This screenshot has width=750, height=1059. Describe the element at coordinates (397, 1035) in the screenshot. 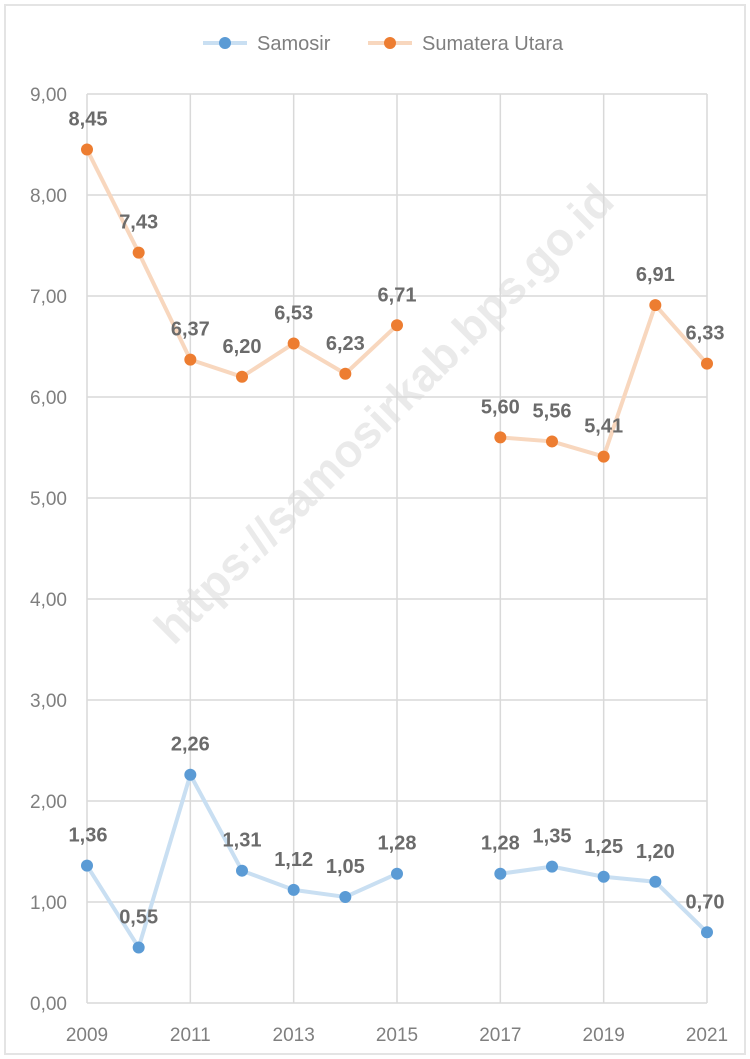

I see `x-tick-label: 2015` at that location.